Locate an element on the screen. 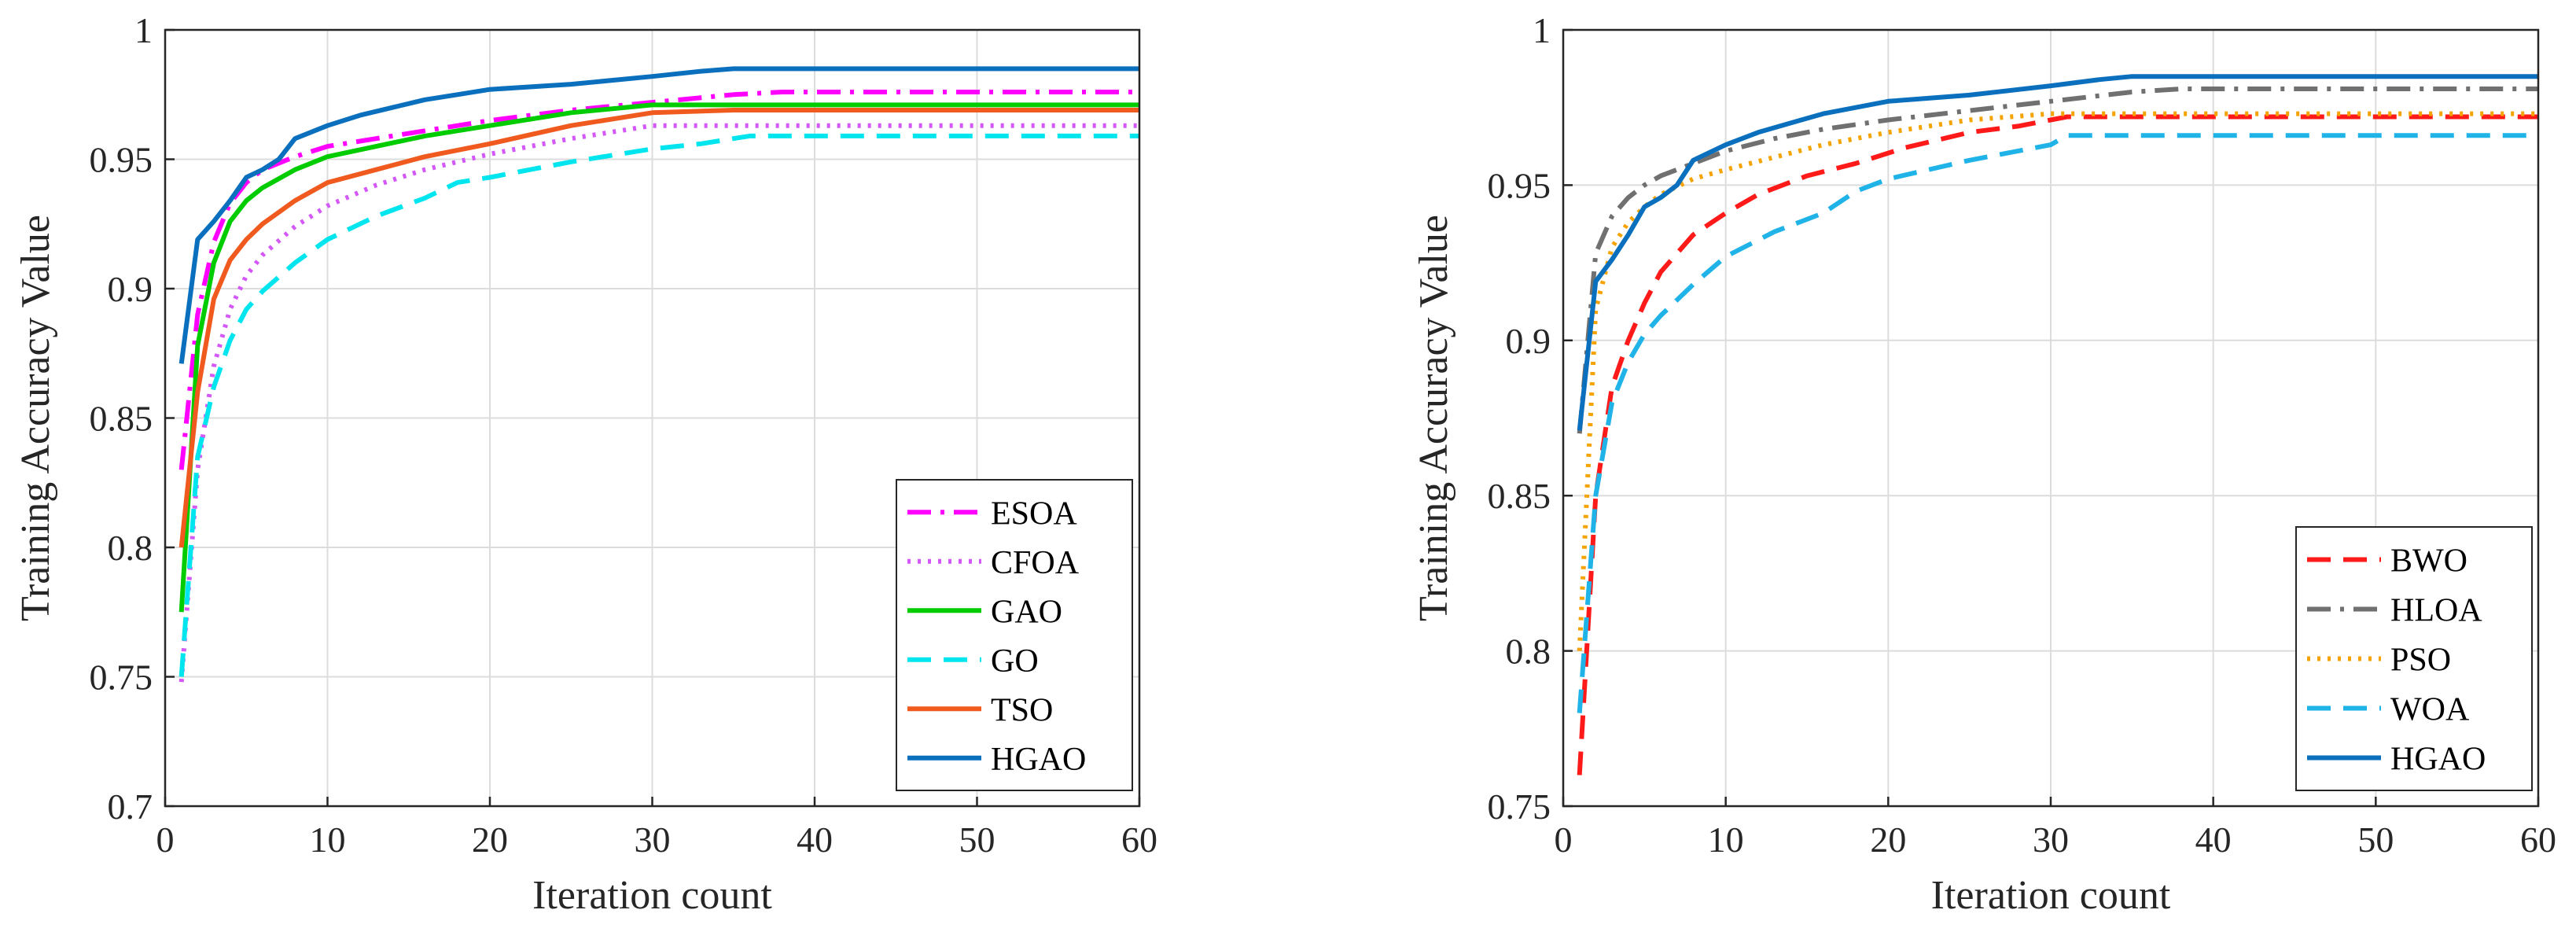 This screenshot has height=943, width=2576. legend-label-hloa: HLOA is located at coordinates (2436, 611).